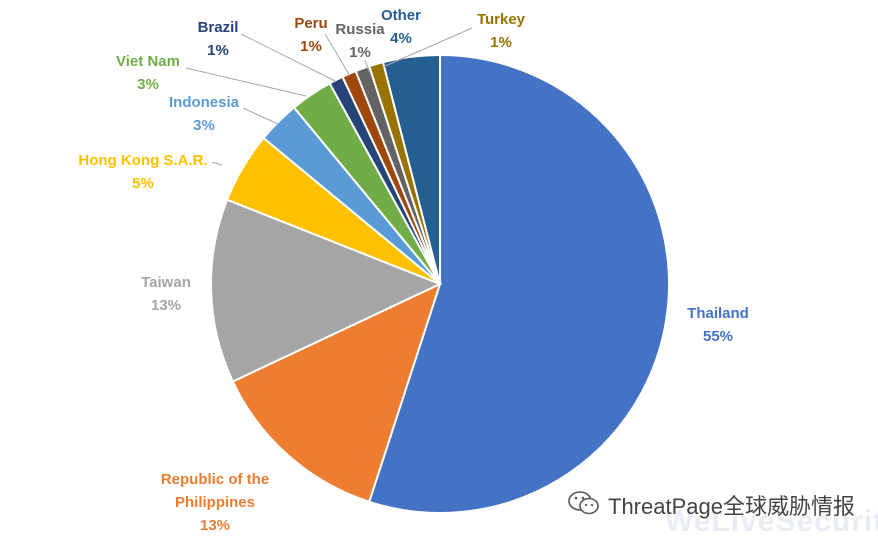 The width and height of the screenshot is (878, 545). Describe the element at coordinates (218, 39) in the screenshot. I see `data-label-brazil: Brazil 1%` at that location.